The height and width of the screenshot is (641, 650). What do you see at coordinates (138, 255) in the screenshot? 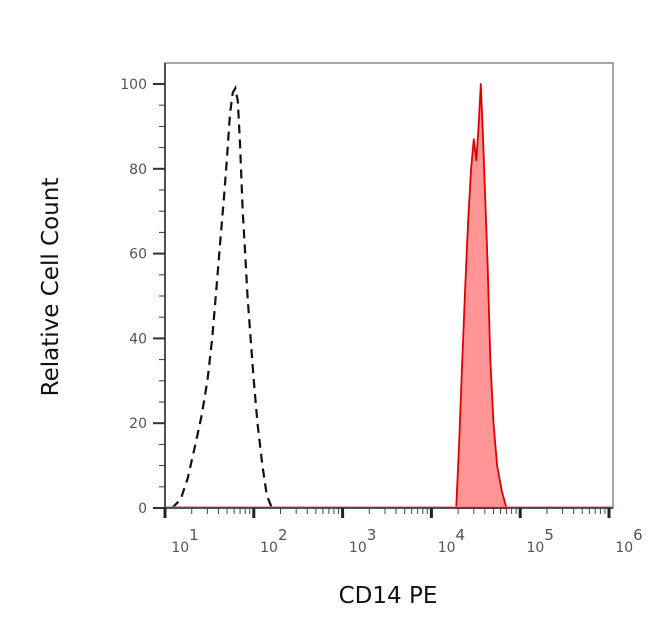
I see `y-tick-label: 60` at bounding box center [138, 255].